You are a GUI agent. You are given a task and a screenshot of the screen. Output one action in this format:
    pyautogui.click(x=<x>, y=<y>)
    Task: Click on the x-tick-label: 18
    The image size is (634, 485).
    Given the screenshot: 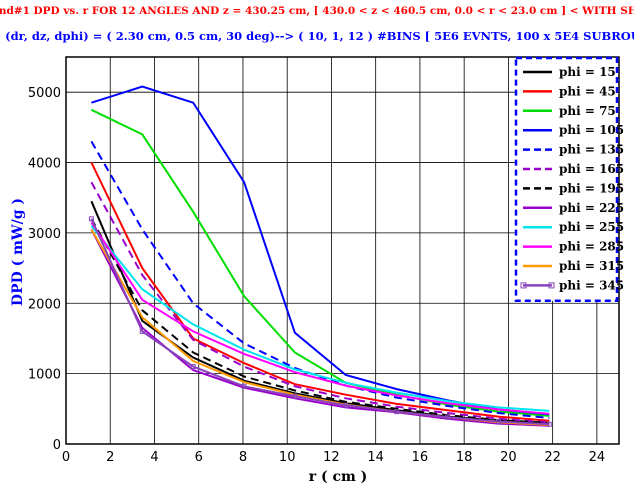 What is the action you would take?
    pyautogui.click(x=464, y=457)
    